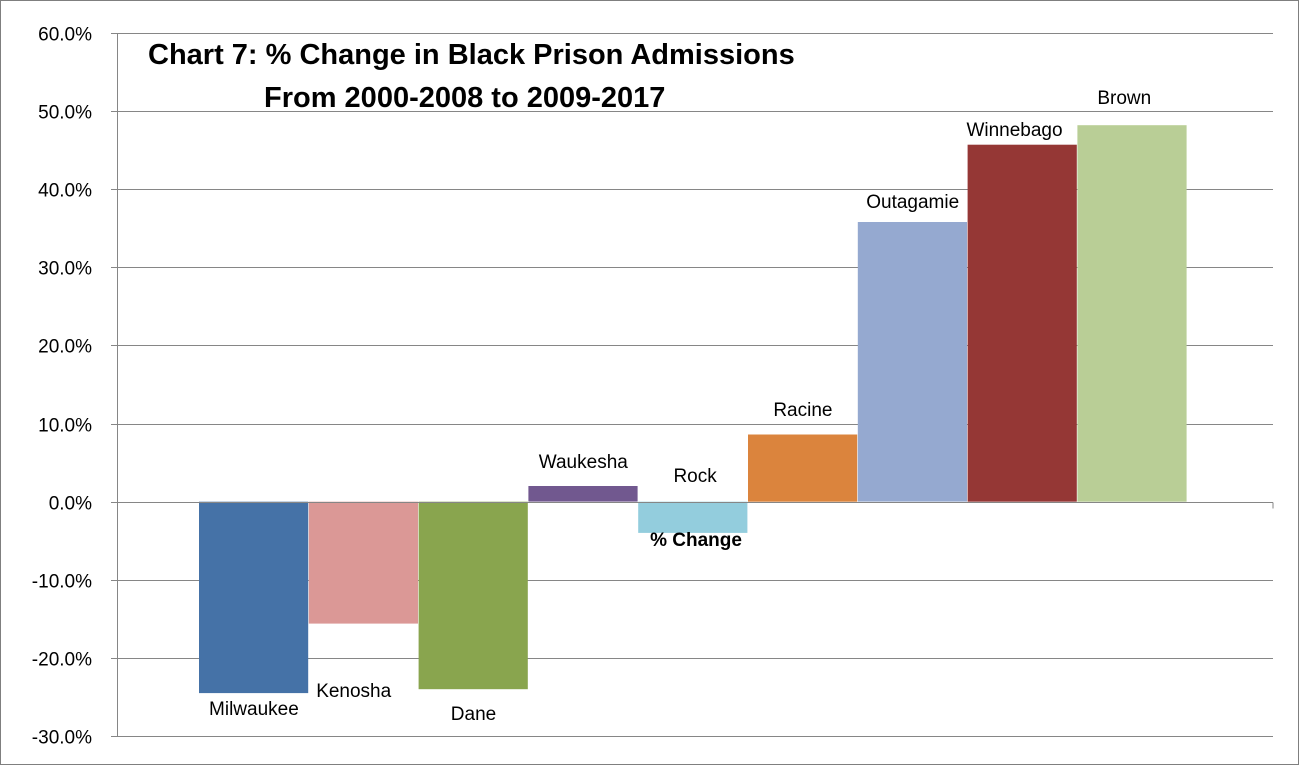 This screenshot has height=765, width=1299. I want to click on bar-brown, so click(1132, 313).